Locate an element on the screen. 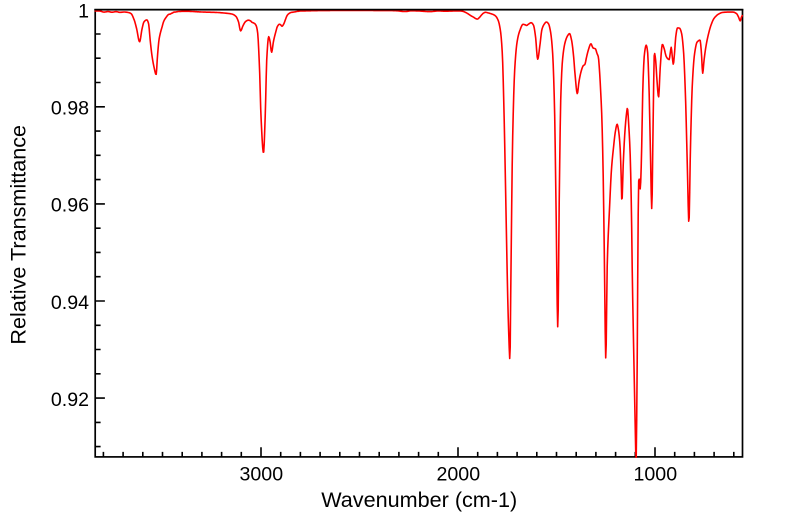 The height and width of the screenshot is (516, 799). svg-text: Wavenumber (cm-1) is located at coordinates (419, 499).